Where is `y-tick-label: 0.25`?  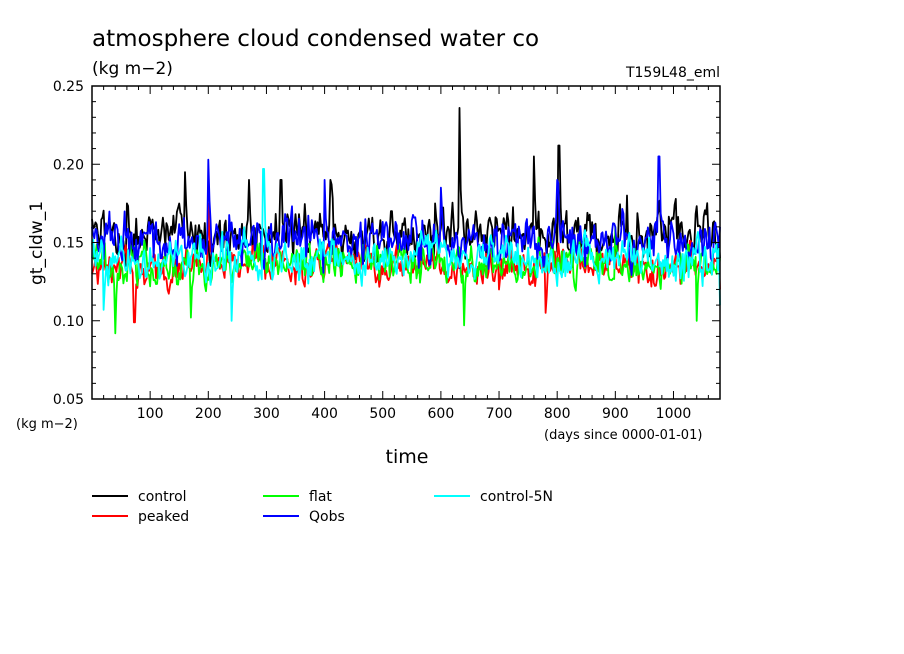
y-tick-label: 0.25 is located at coordinates (68, 87).